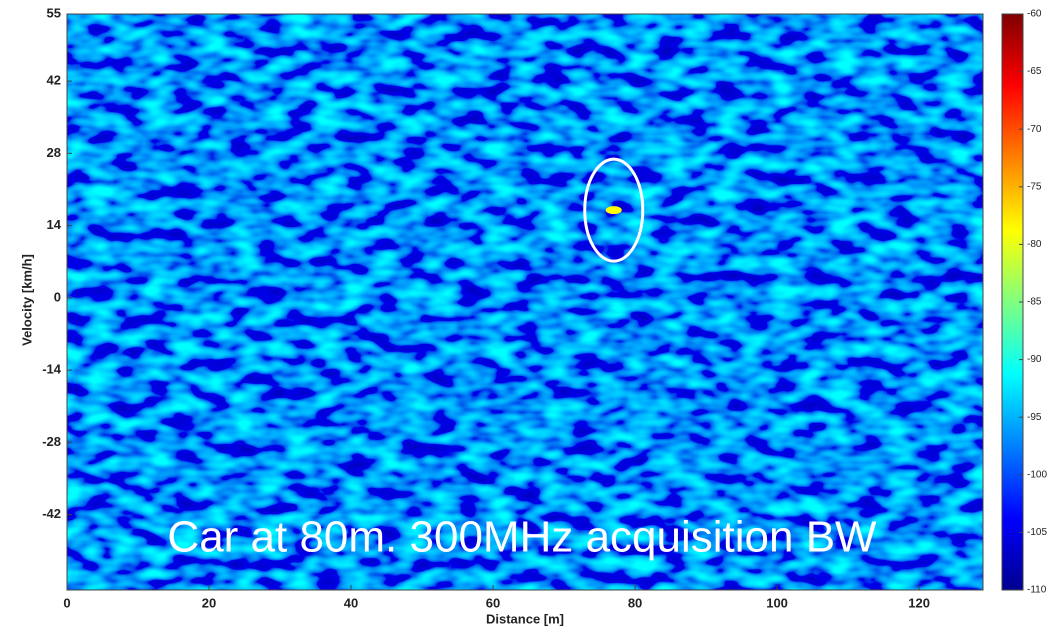 The height and width of the screenshot is (638, 1056). Describe the element at coordinates (52, 369) in the screenshot. I see `y-tick-label: -14` at that location.